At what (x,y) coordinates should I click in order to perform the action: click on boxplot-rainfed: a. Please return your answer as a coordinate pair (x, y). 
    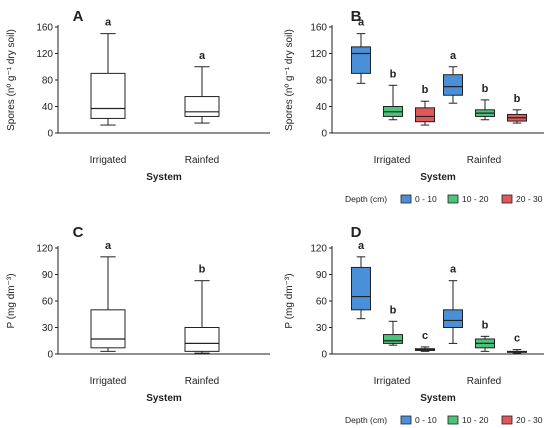
    Looking at the image, I should click on (202, 87).